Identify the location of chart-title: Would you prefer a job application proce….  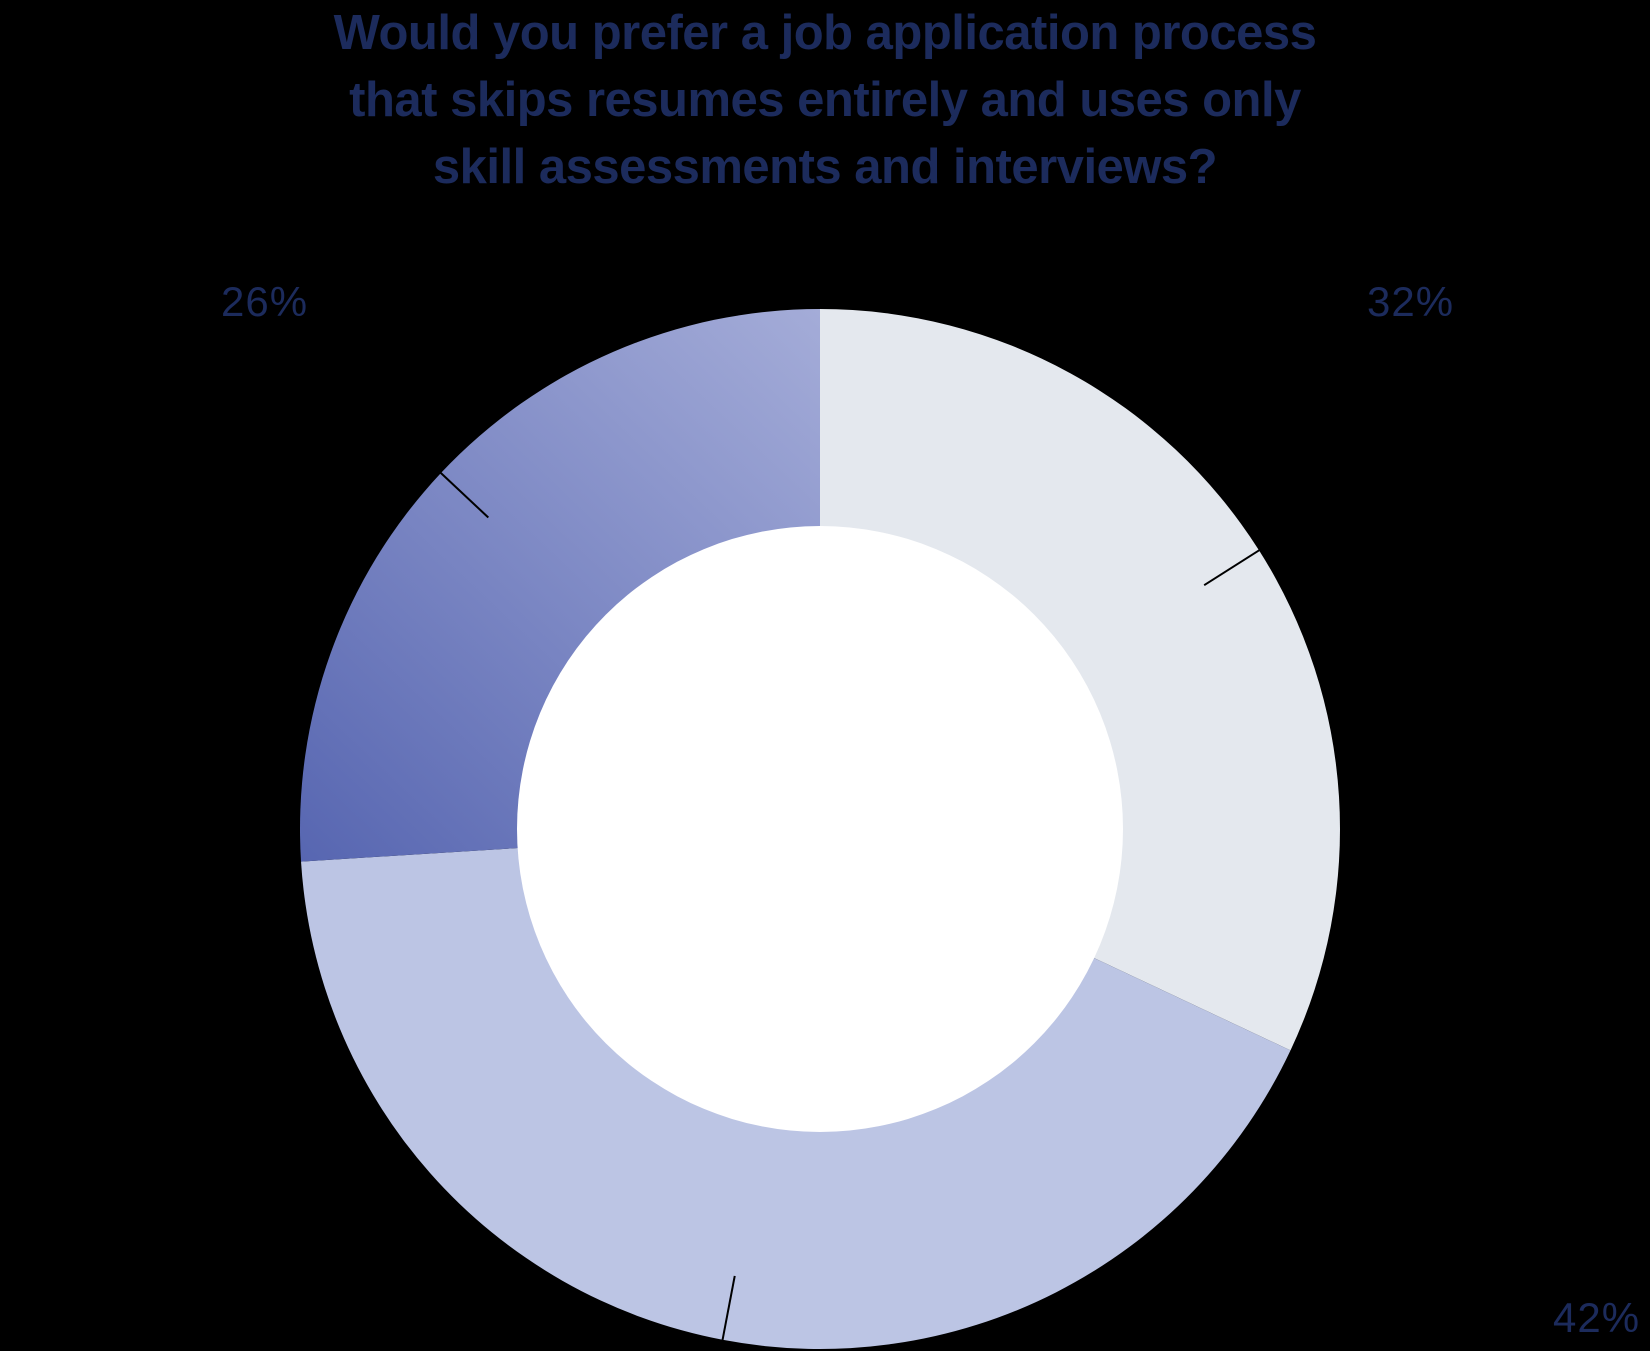
(825, 100).